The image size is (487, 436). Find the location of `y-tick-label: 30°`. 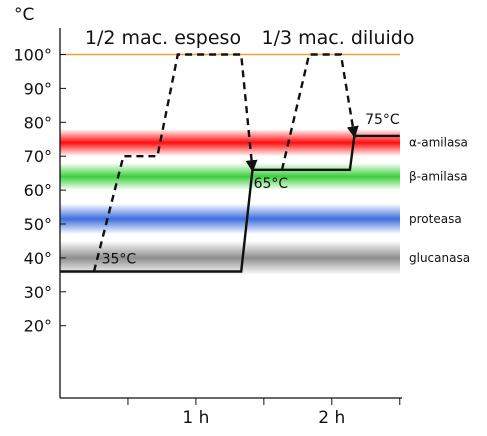

y-tick-label: 30° is located at coordinates (38, 292).